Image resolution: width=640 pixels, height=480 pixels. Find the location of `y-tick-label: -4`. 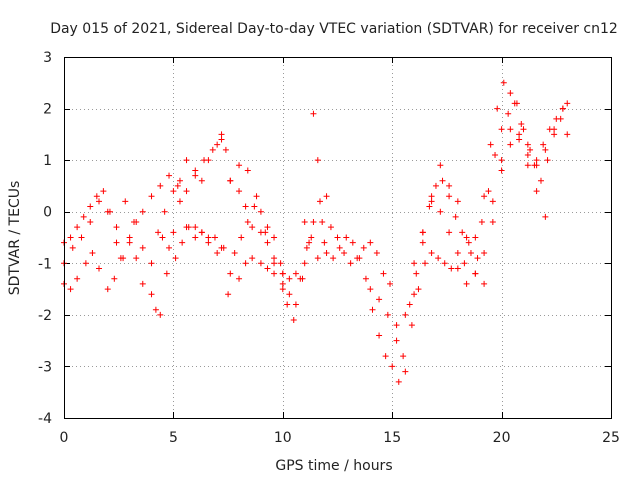

y-tick-label: -4 is located at coordinates (45, 419).